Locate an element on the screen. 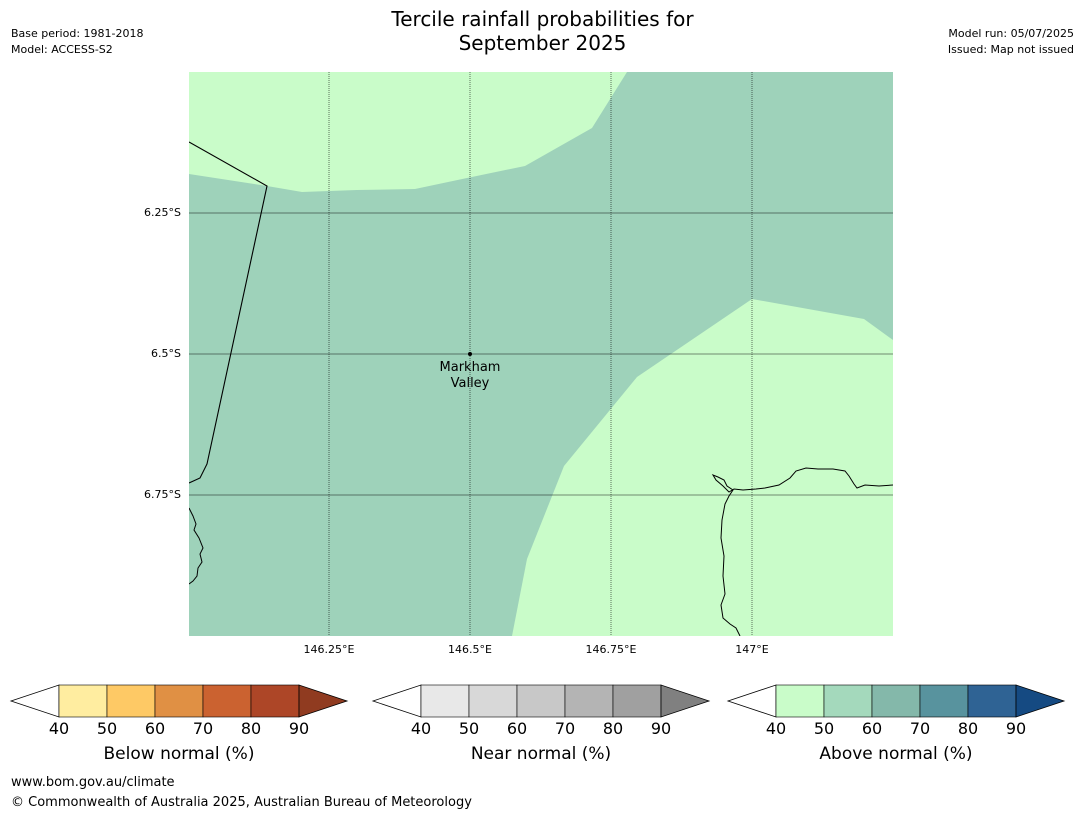 The image size is (1085, 816). legend-above-tick-60: 60 is located at coordinates (872, 728).